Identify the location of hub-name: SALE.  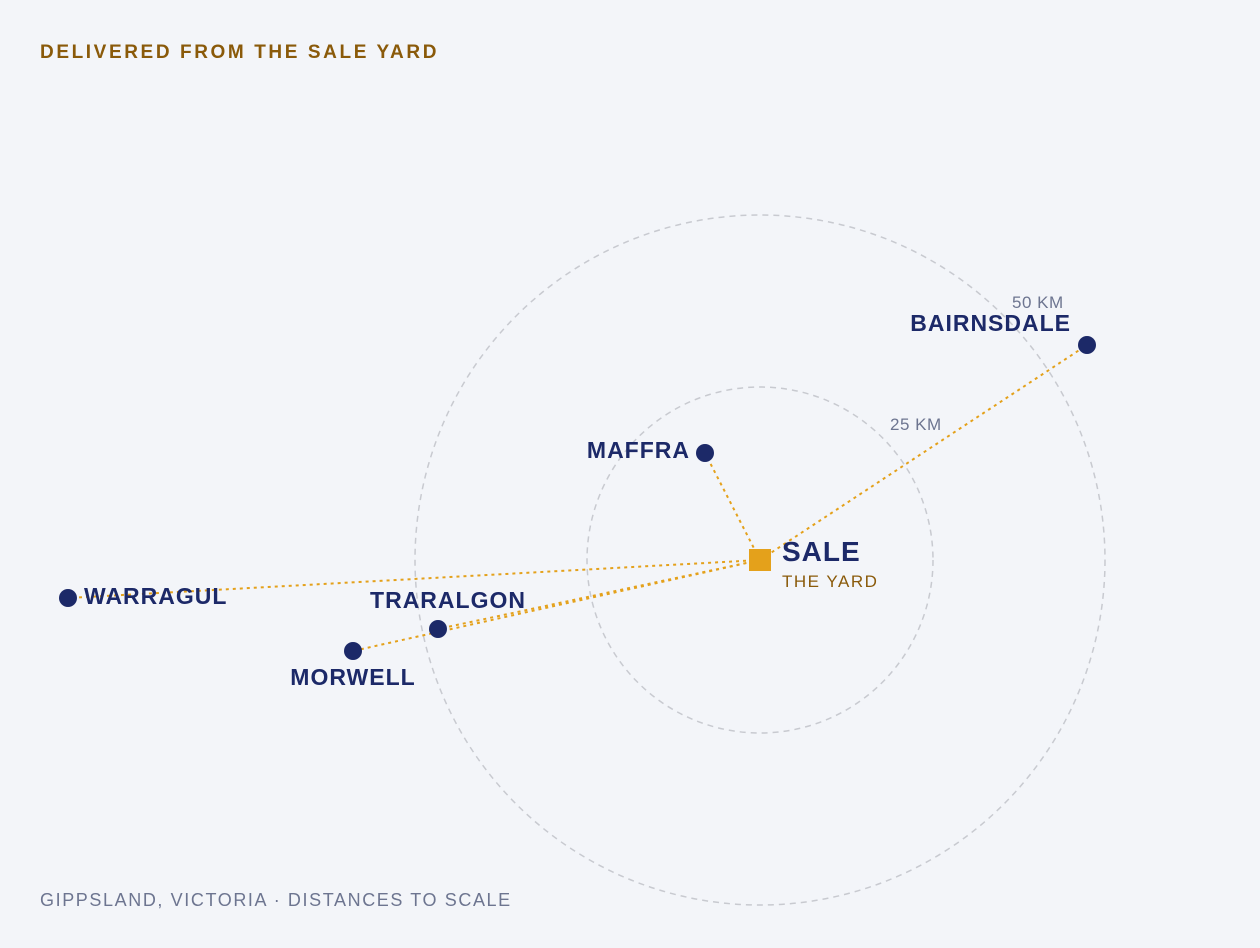
(821, 551).